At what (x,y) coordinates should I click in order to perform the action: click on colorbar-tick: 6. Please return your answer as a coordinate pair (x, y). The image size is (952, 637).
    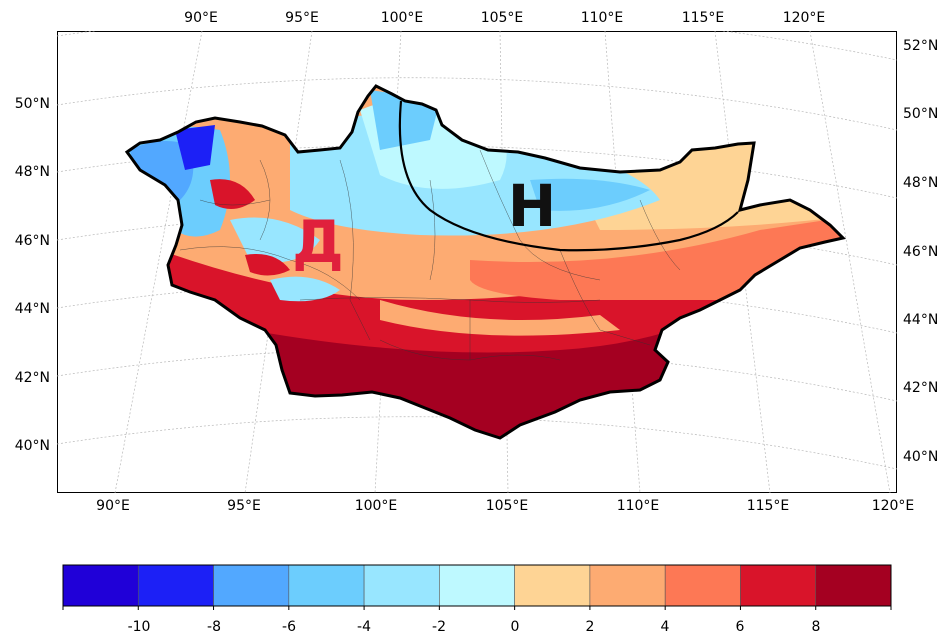
    Looking at the image, I should click on (740, 627).